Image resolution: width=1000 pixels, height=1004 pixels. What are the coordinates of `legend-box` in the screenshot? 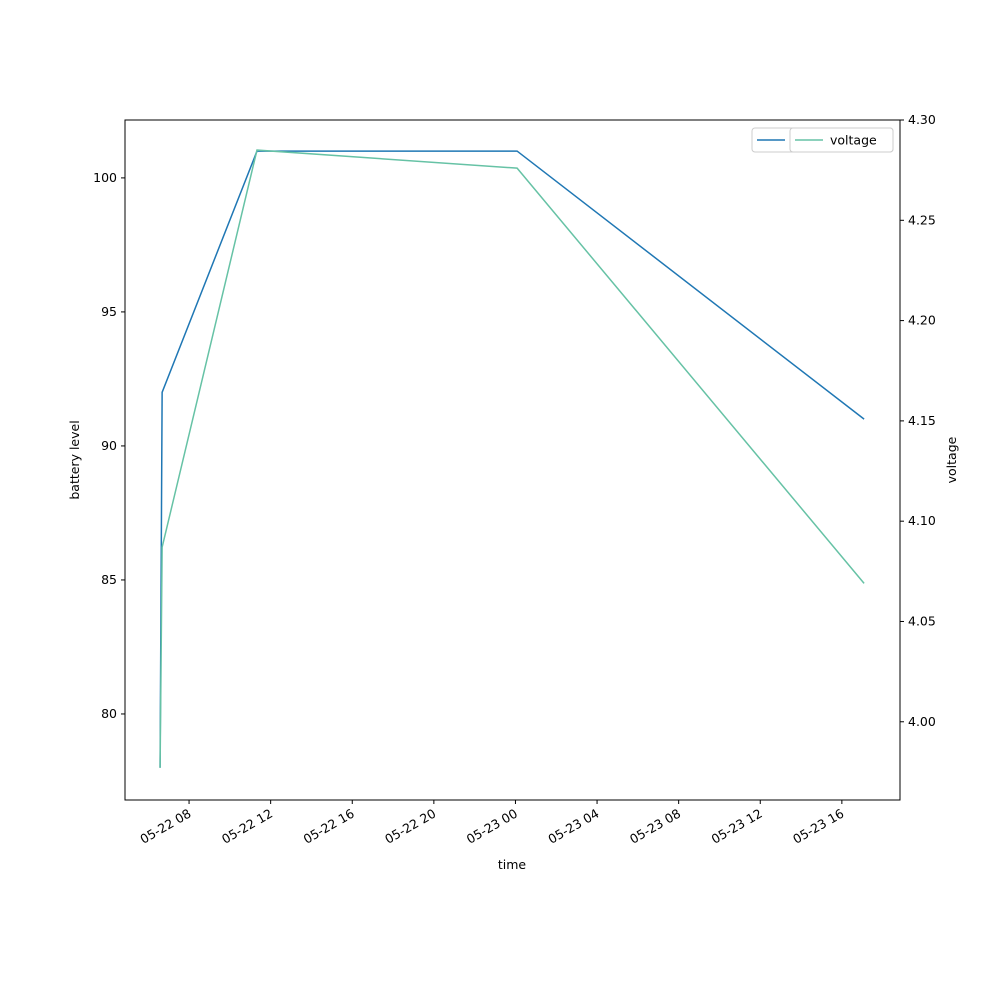 It's located at (841, 140).